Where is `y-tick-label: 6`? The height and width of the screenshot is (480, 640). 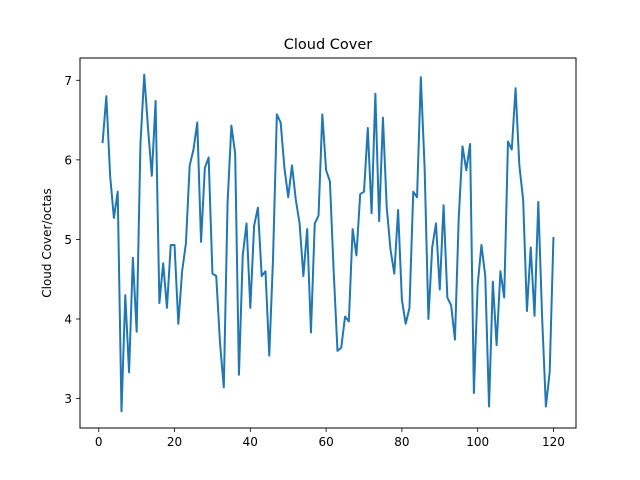
y-tick-label: 6 is located at coordinates (68, 160).